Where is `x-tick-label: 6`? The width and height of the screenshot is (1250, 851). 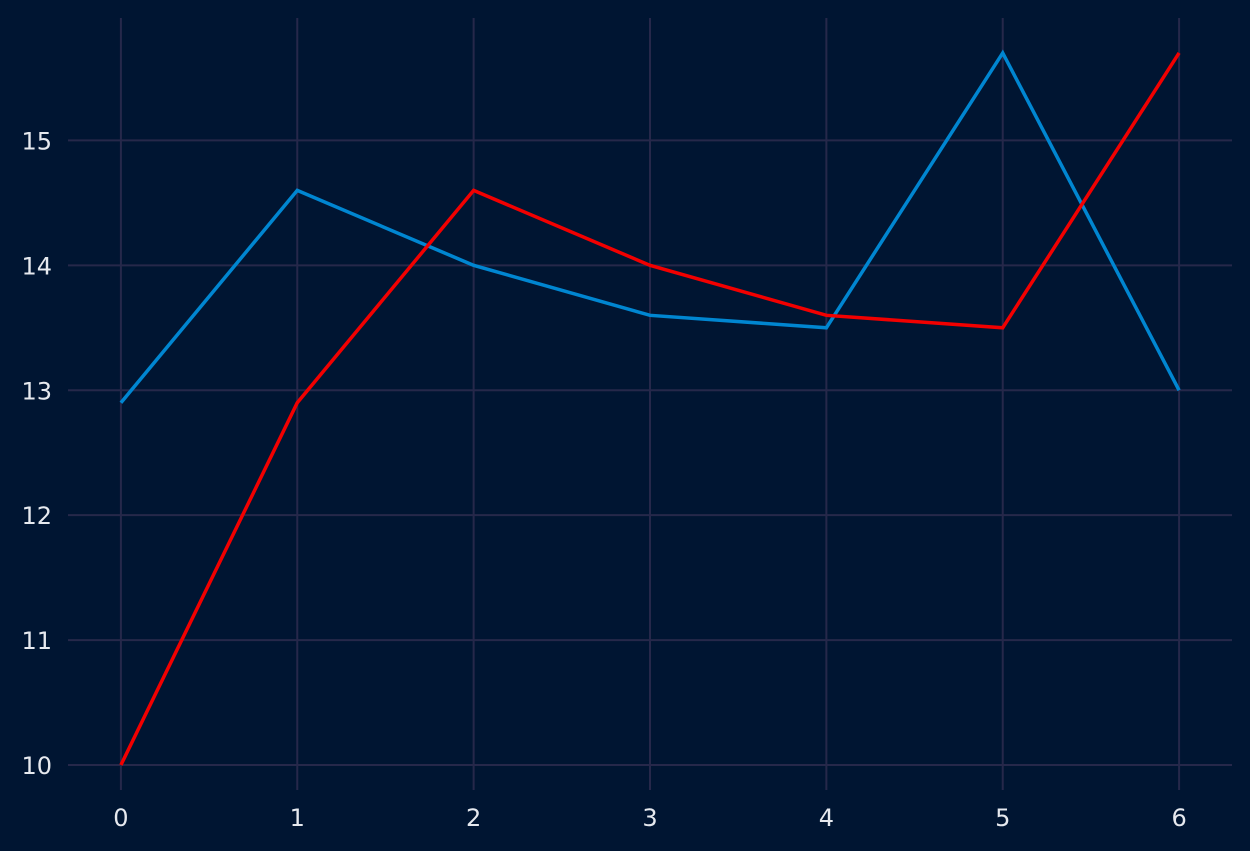
x-tick-label: 6 is located at coordinates (1178, 818).